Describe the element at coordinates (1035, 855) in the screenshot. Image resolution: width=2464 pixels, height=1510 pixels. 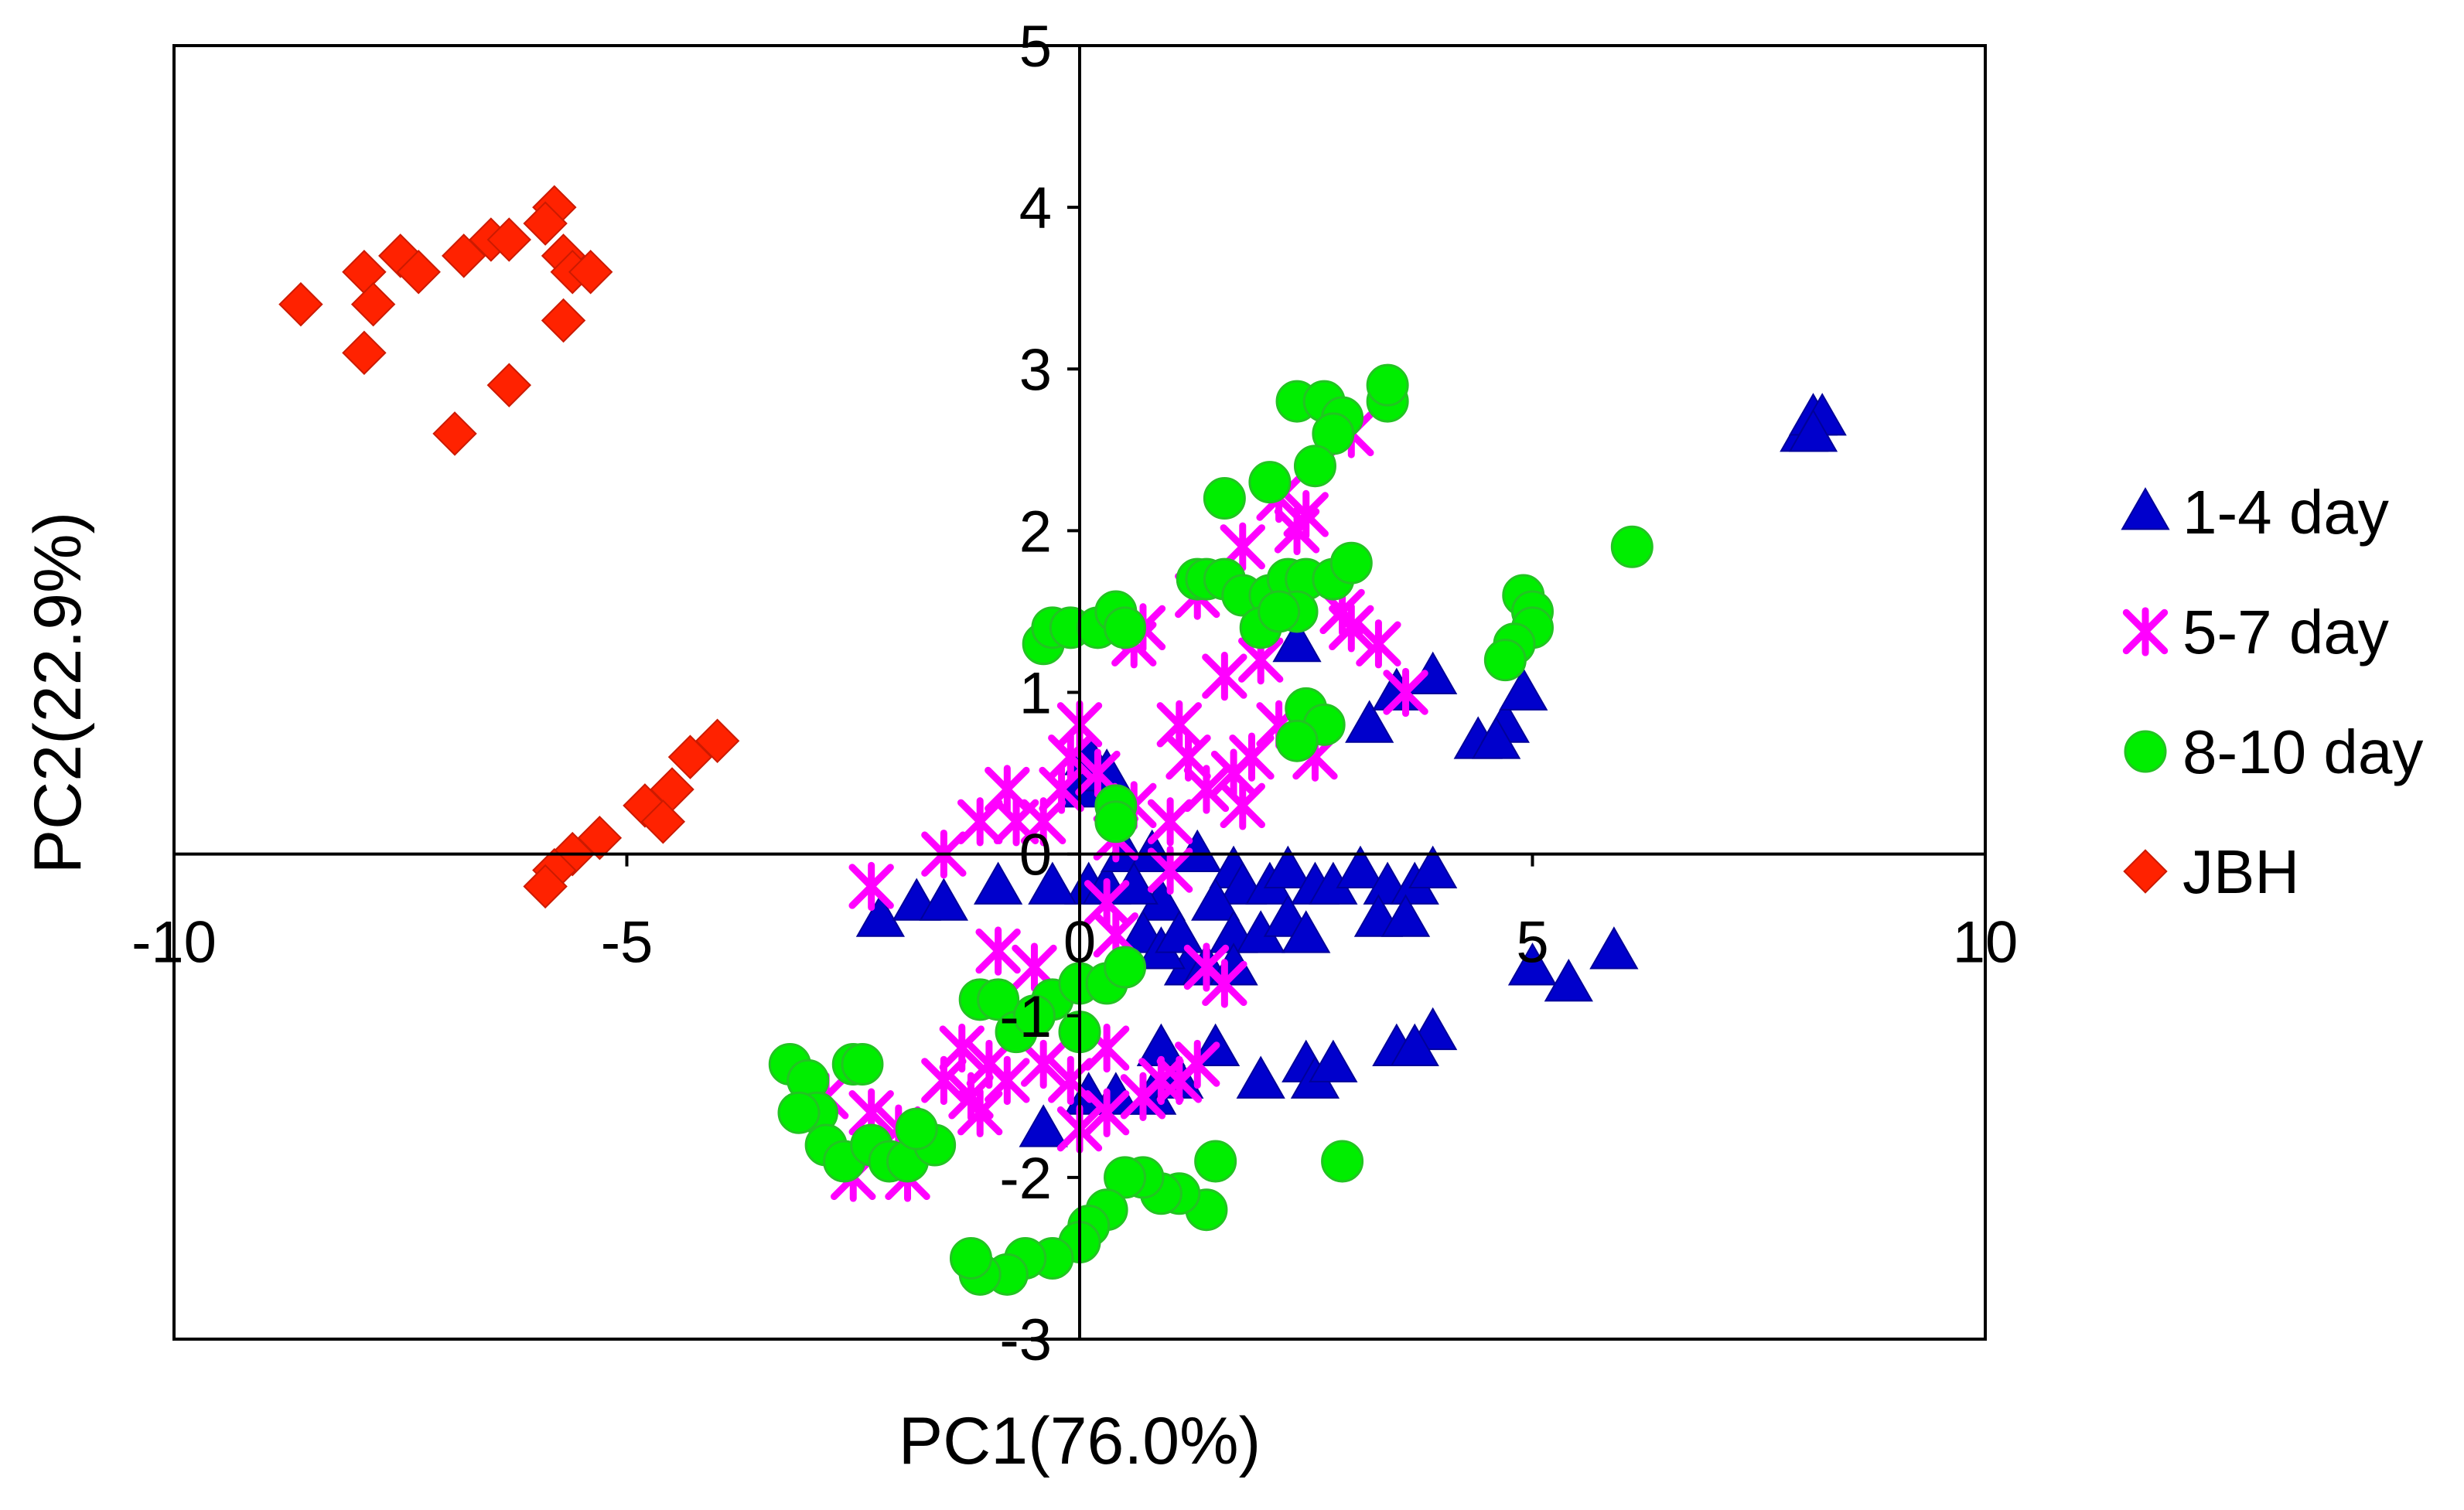
I see `y-tick-label: 0` at that location.